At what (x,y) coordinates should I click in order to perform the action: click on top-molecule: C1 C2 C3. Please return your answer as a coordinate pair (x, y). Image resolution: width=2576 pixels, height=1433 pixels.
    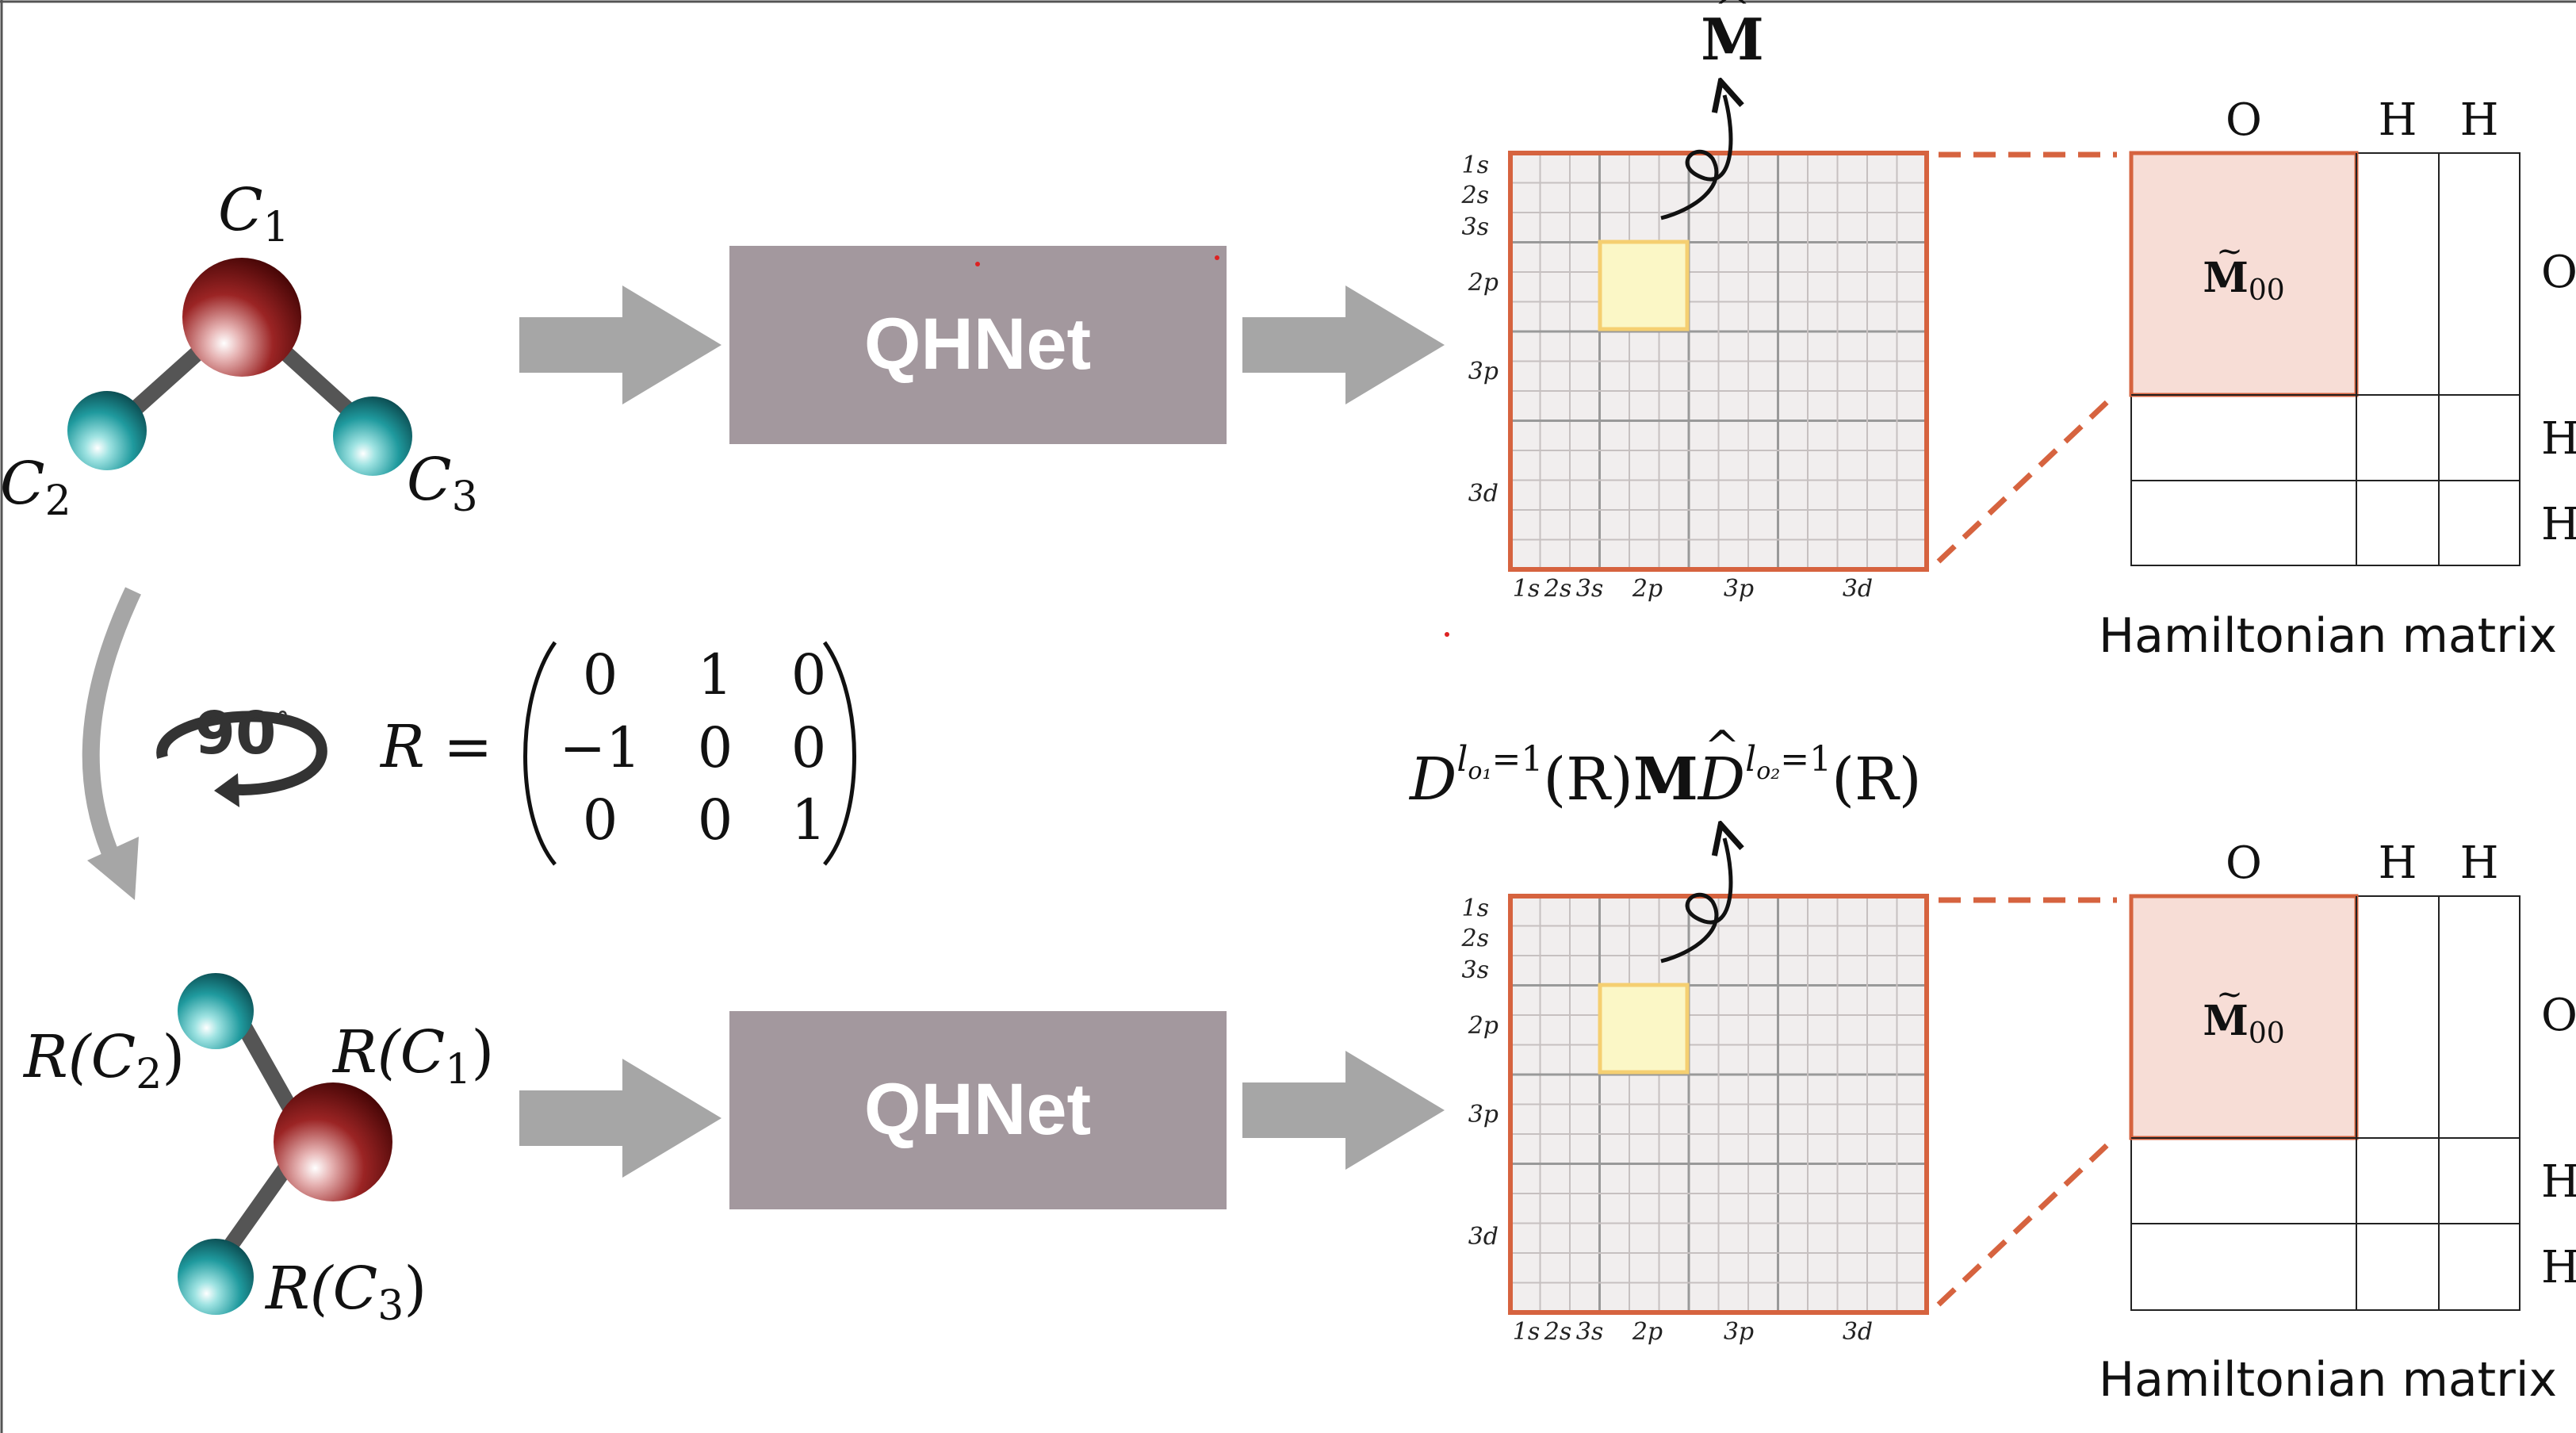
    Looking at the image, I should click on (239, 350).